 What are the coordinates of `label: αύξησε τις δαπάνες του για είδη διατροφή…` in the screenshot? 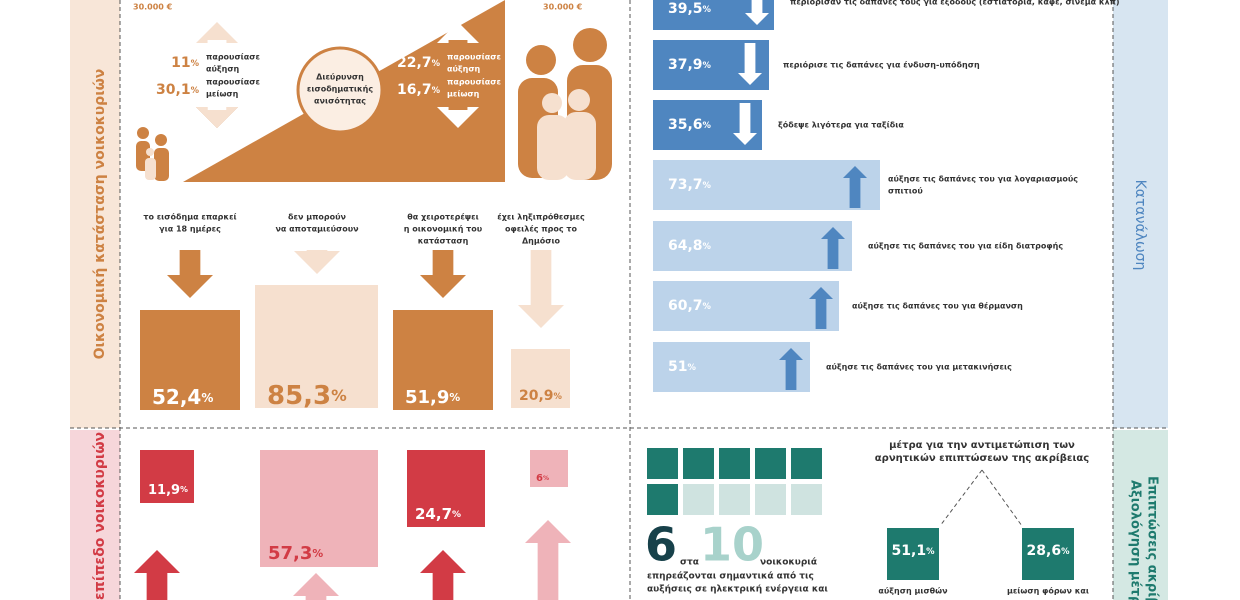 It's located at (965, 246).